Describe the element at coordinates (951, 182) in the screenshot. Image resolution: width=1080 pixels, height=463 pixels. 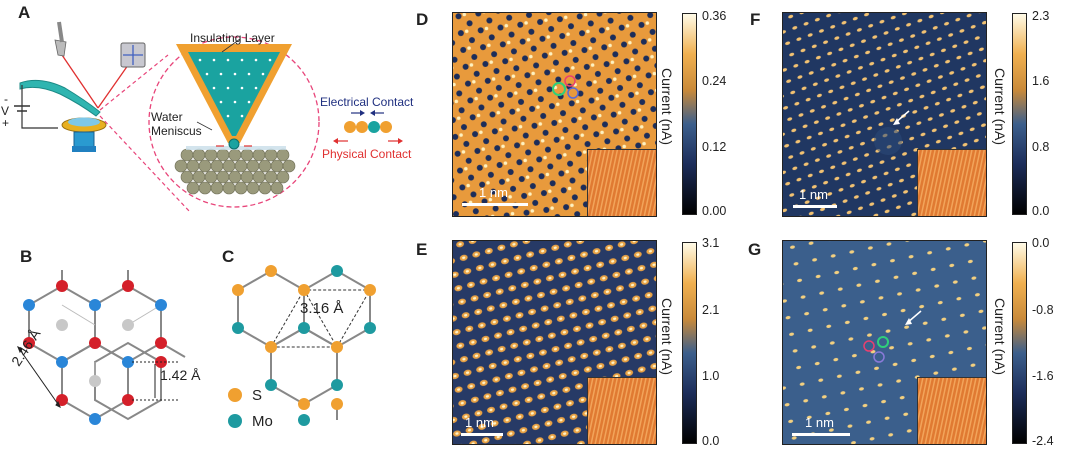
I see `inset-f` at that location.